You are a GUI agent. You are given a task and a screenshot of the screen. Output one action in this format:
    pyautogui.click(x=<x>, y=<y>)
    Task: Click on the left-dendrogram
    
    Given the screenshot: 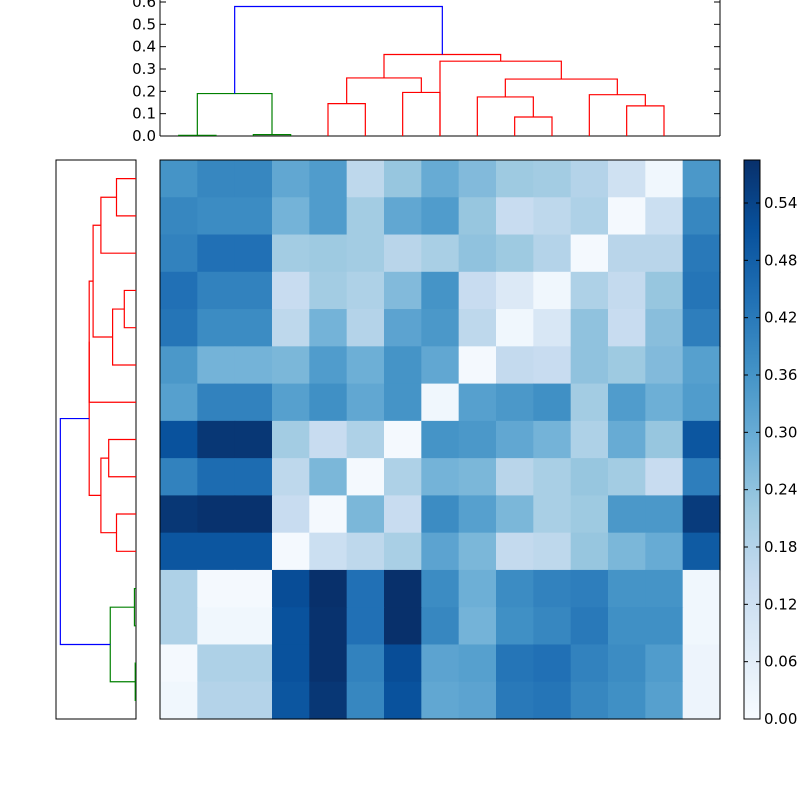 What is the action you would take?
    pyautogui.click(x=96, y=439)
    